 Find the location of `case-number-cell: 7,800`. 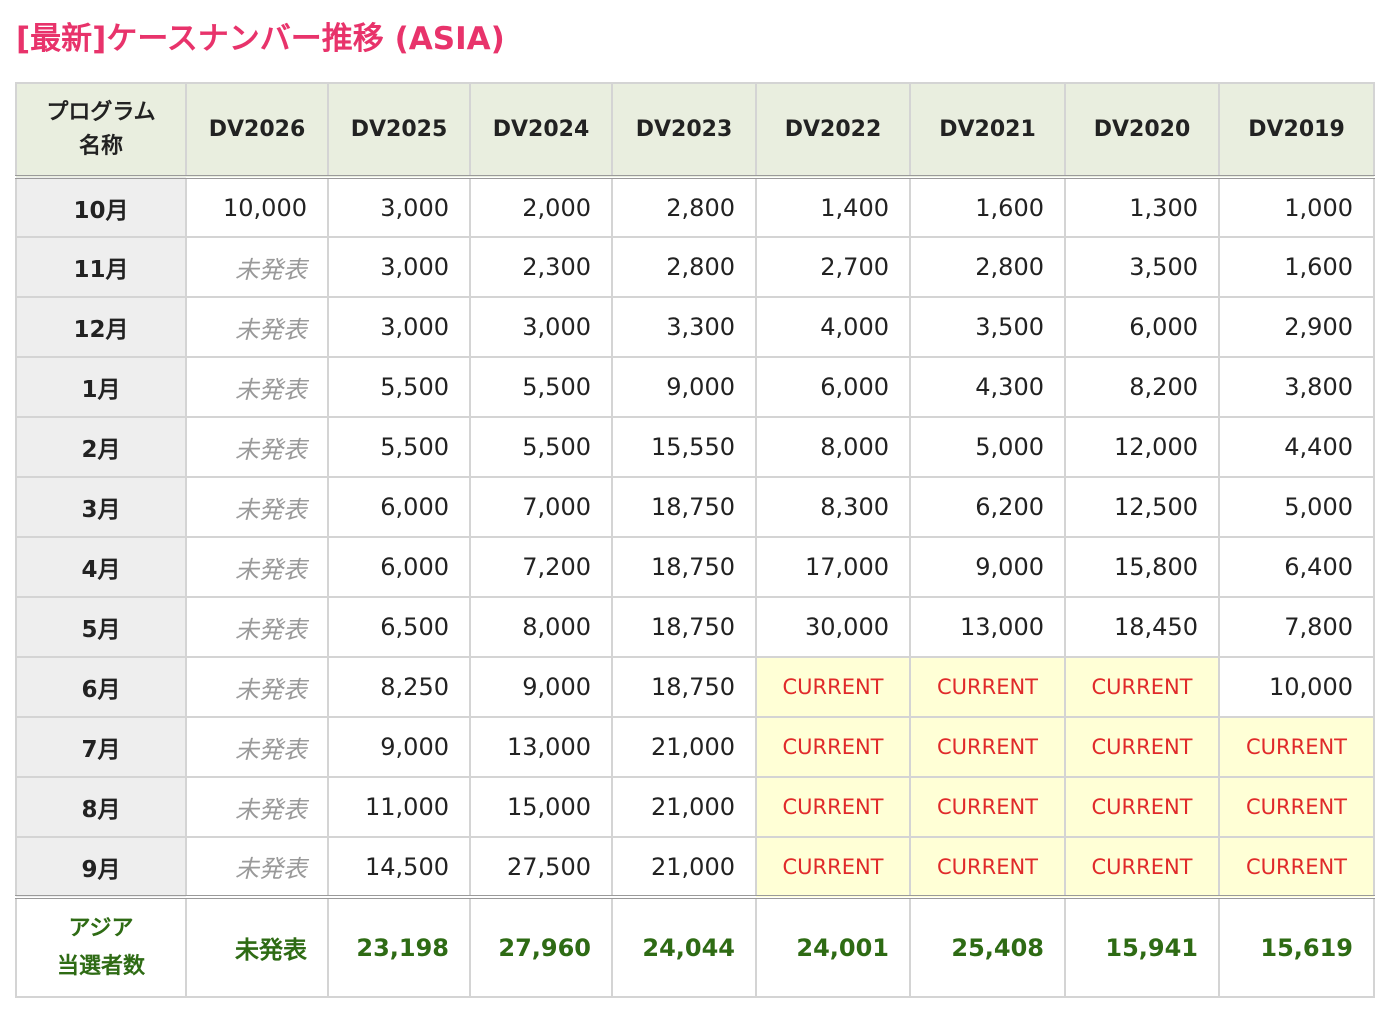

case-number-cell: 7,800 is located at coordinates (1296, 627).